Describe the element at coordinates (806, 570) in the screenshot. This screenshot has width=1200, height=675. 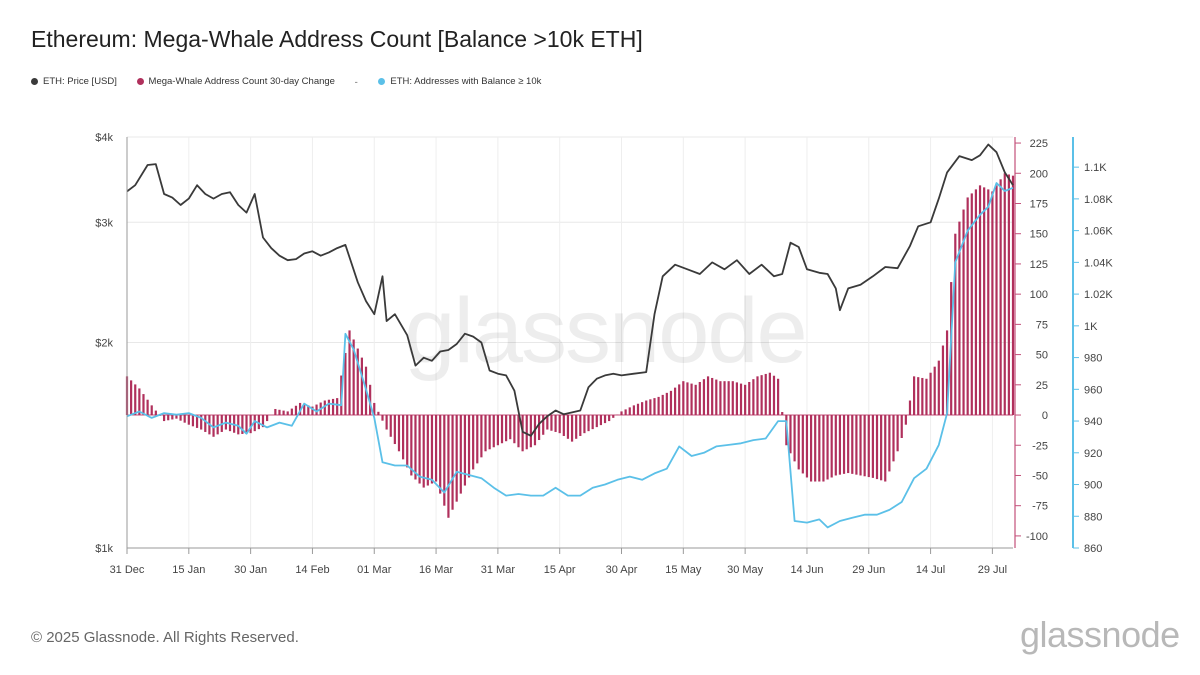
I see `x-tick-label: 14 Jun` at that location.